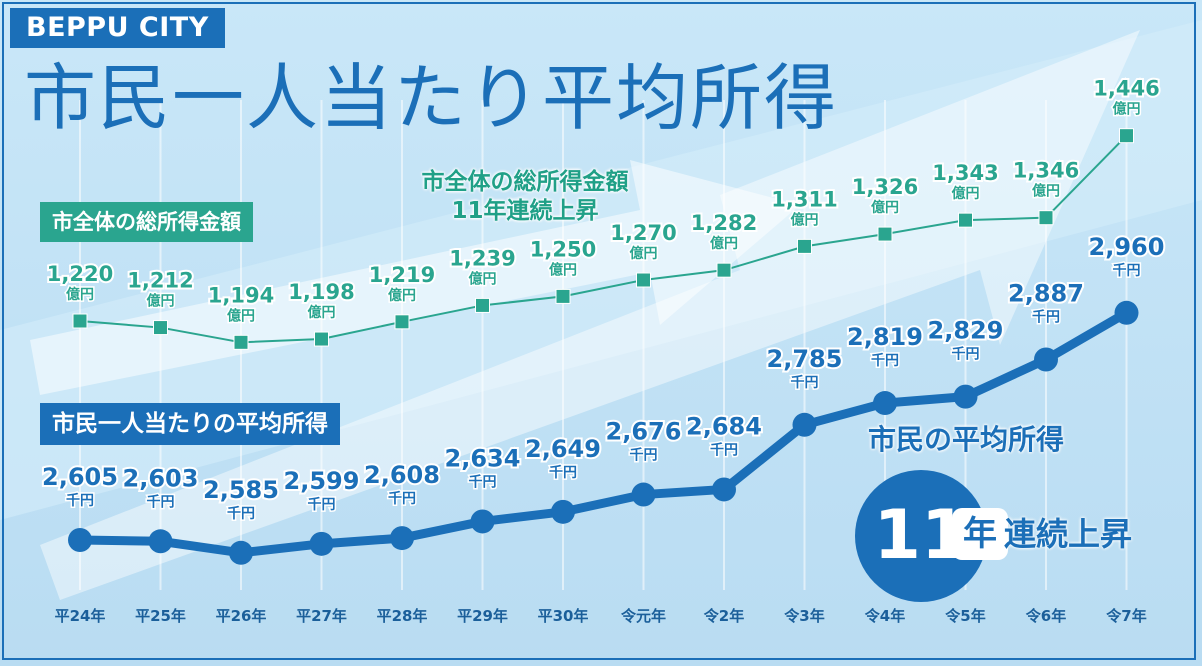 This screenshot has height=666, width=1202. Describe the element at coordinates (980, 534) in the screenshot. I see `years-badge-unit: 年` at that location.